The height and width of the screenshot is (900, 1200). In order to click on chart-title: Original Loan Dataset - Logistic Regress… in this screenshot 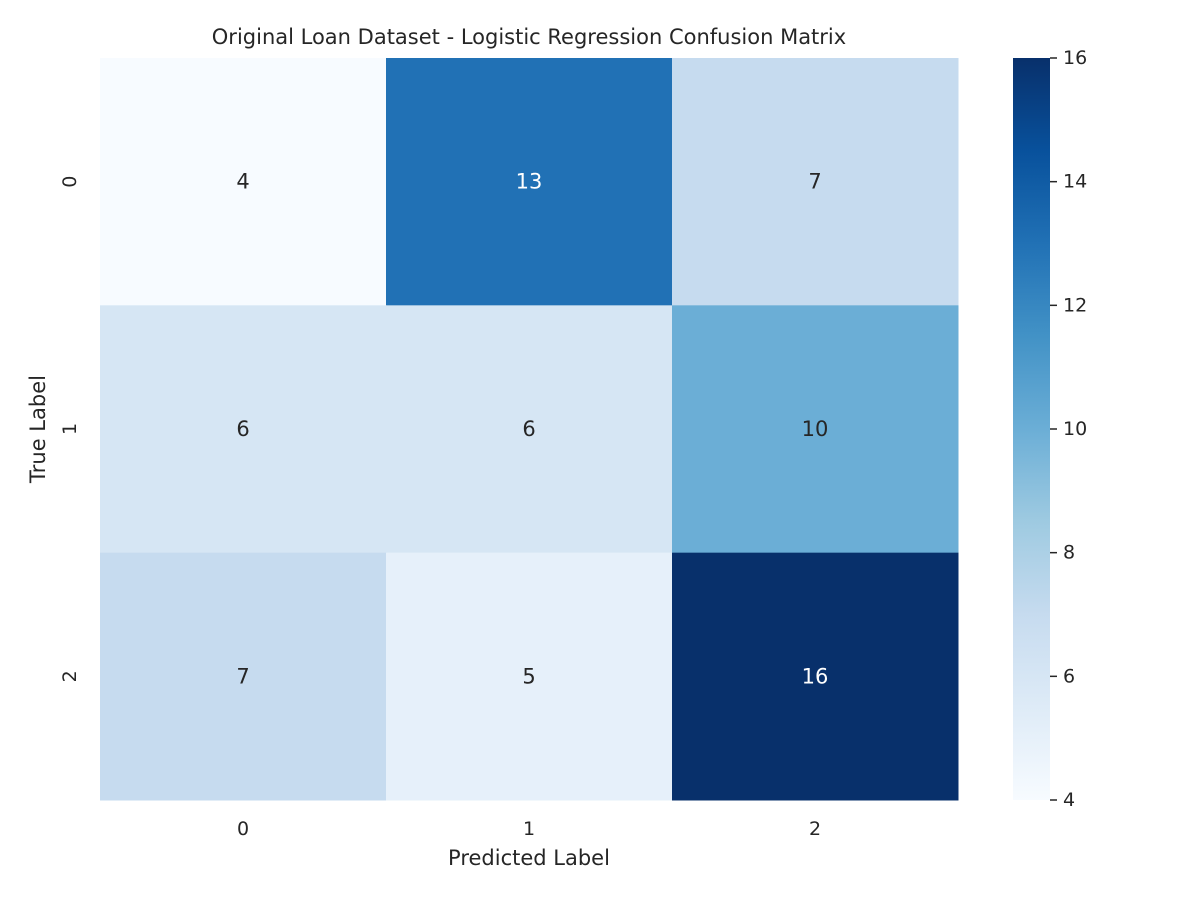, I will do `click(529, 37)`.